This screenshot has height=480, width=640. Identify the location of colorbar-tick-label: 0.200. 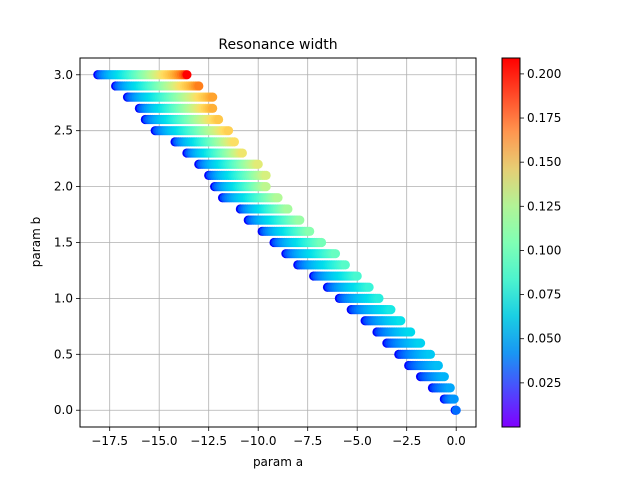
(544, 74).